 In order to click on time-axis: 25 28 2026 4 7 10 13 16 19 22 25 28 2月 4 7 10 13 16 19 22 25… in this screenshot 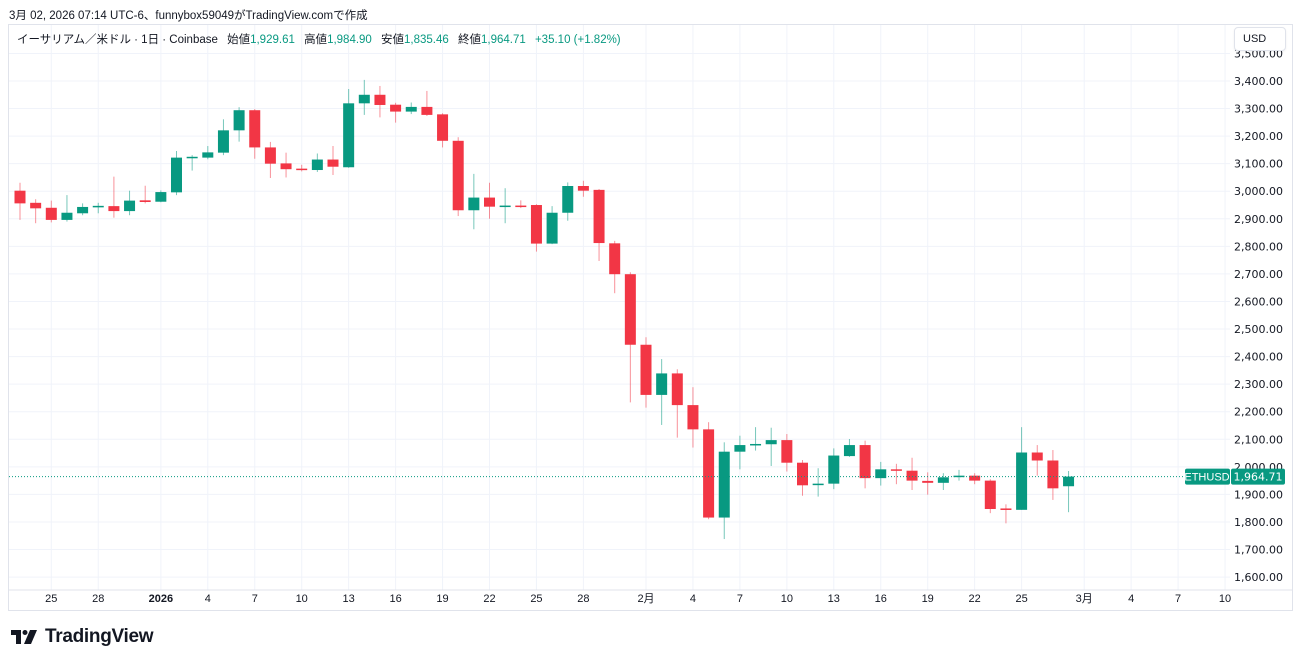, I will do `click(638, 599)`.